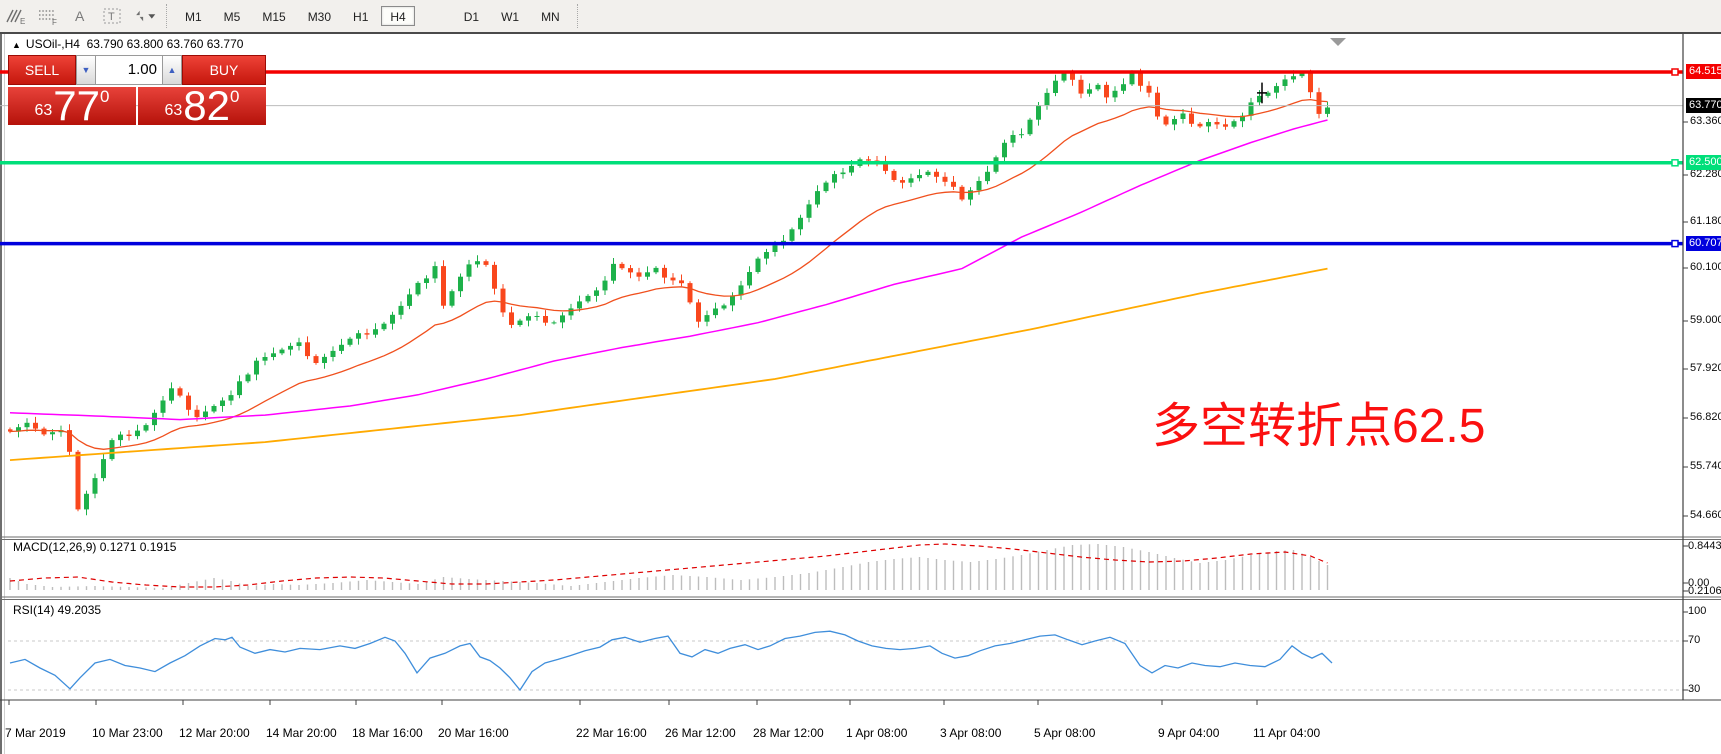 The height and width of the screenshot is (754, 1721). Describe the element at coordinates (860, 33) in the screenshot. I see `toolbar-divider` at that location.